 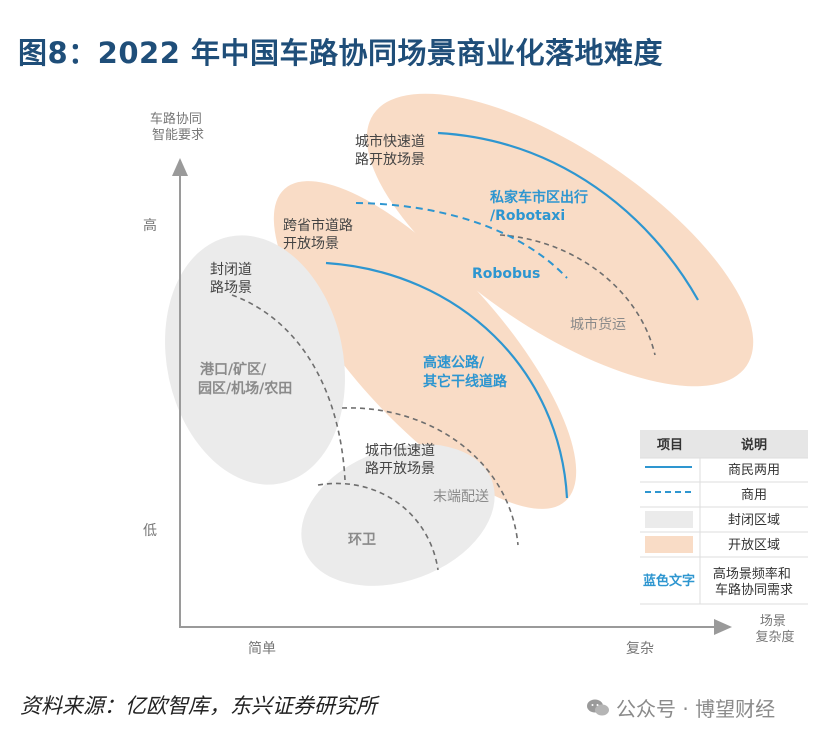 I want to click on legend-row5-key: 蓝色文字, so click(x=669, y=581).